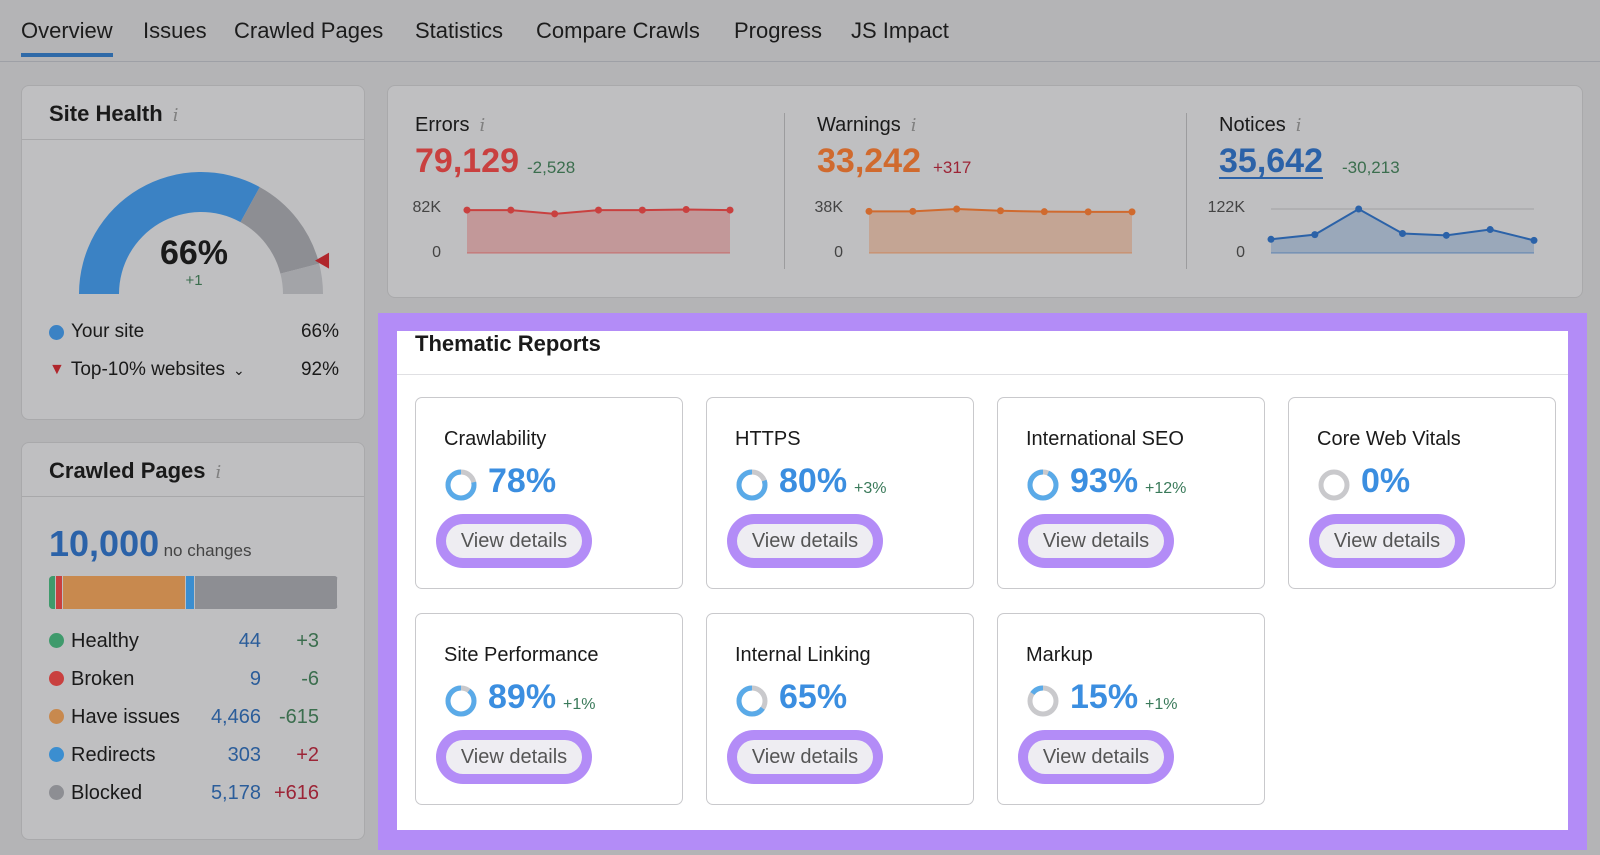 Image resolution: width=1600 pixels, height=855 pixels. I want to click on bar-segment-healthy, so click(52, 592).